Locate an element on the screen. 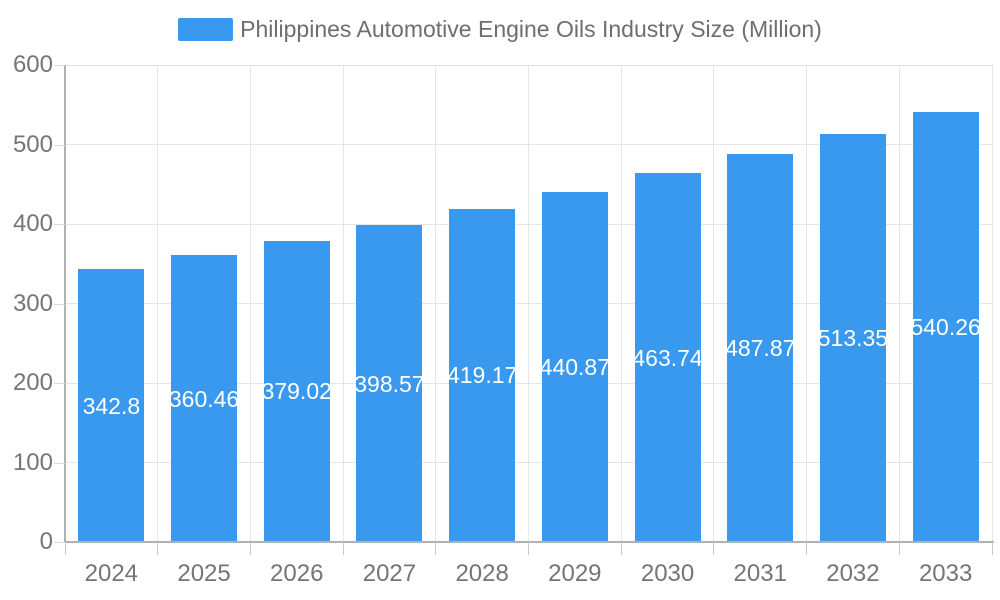 The height and width of the screenshot is (600, 1000). x-axis-label-2028: 2028 is located at coordinates (482, 573).